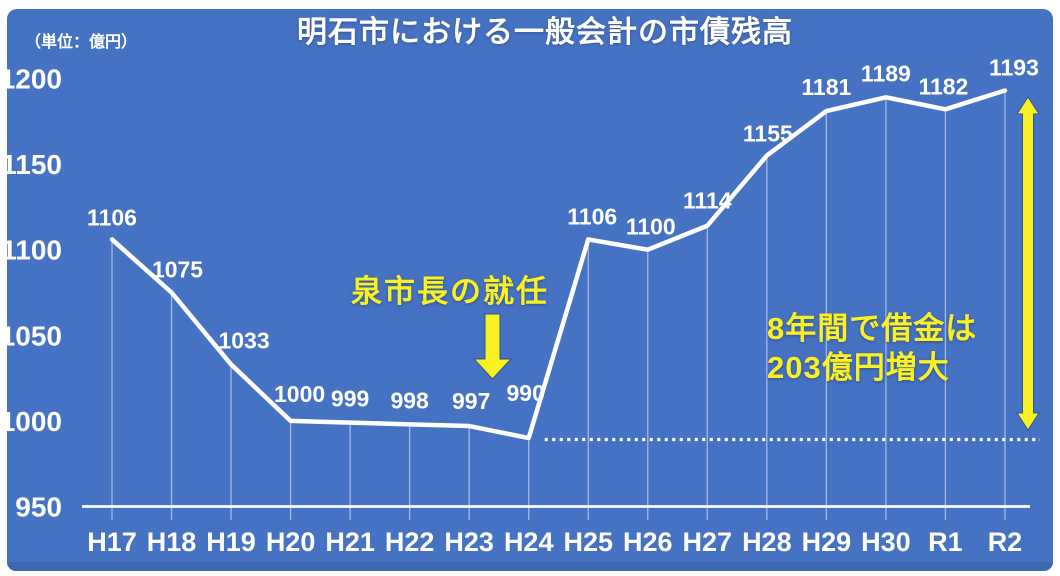  What do you see at coordinates (858, 367) in the screenshot?
I see `debt-increase-line2: 203億円増大` at bounding box center [858, 367].